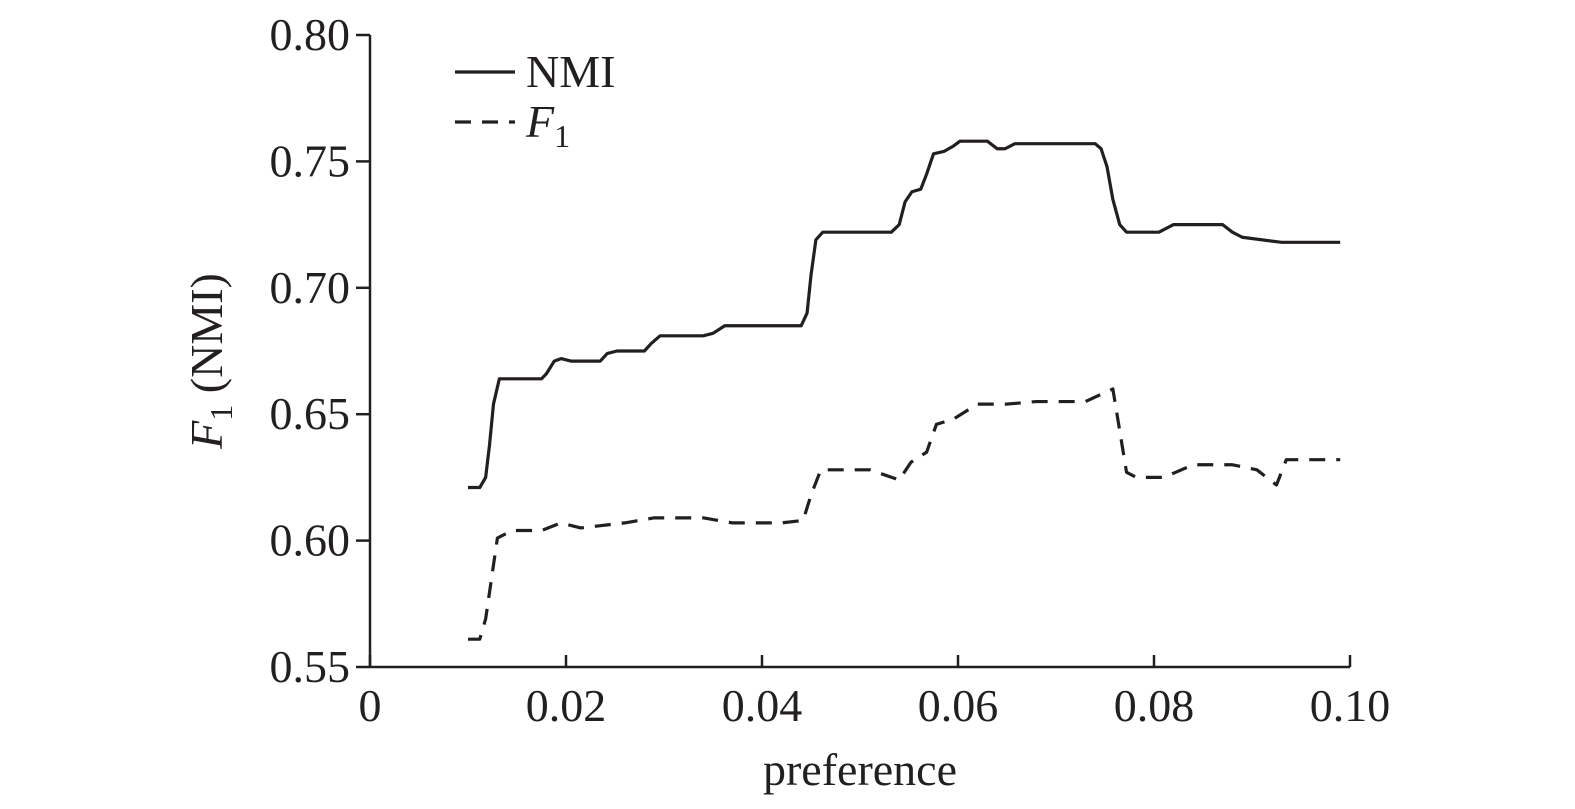 The image size is (1575, 809). I want to click on y-axis-label-rest: (NMI), so click(206, 339).